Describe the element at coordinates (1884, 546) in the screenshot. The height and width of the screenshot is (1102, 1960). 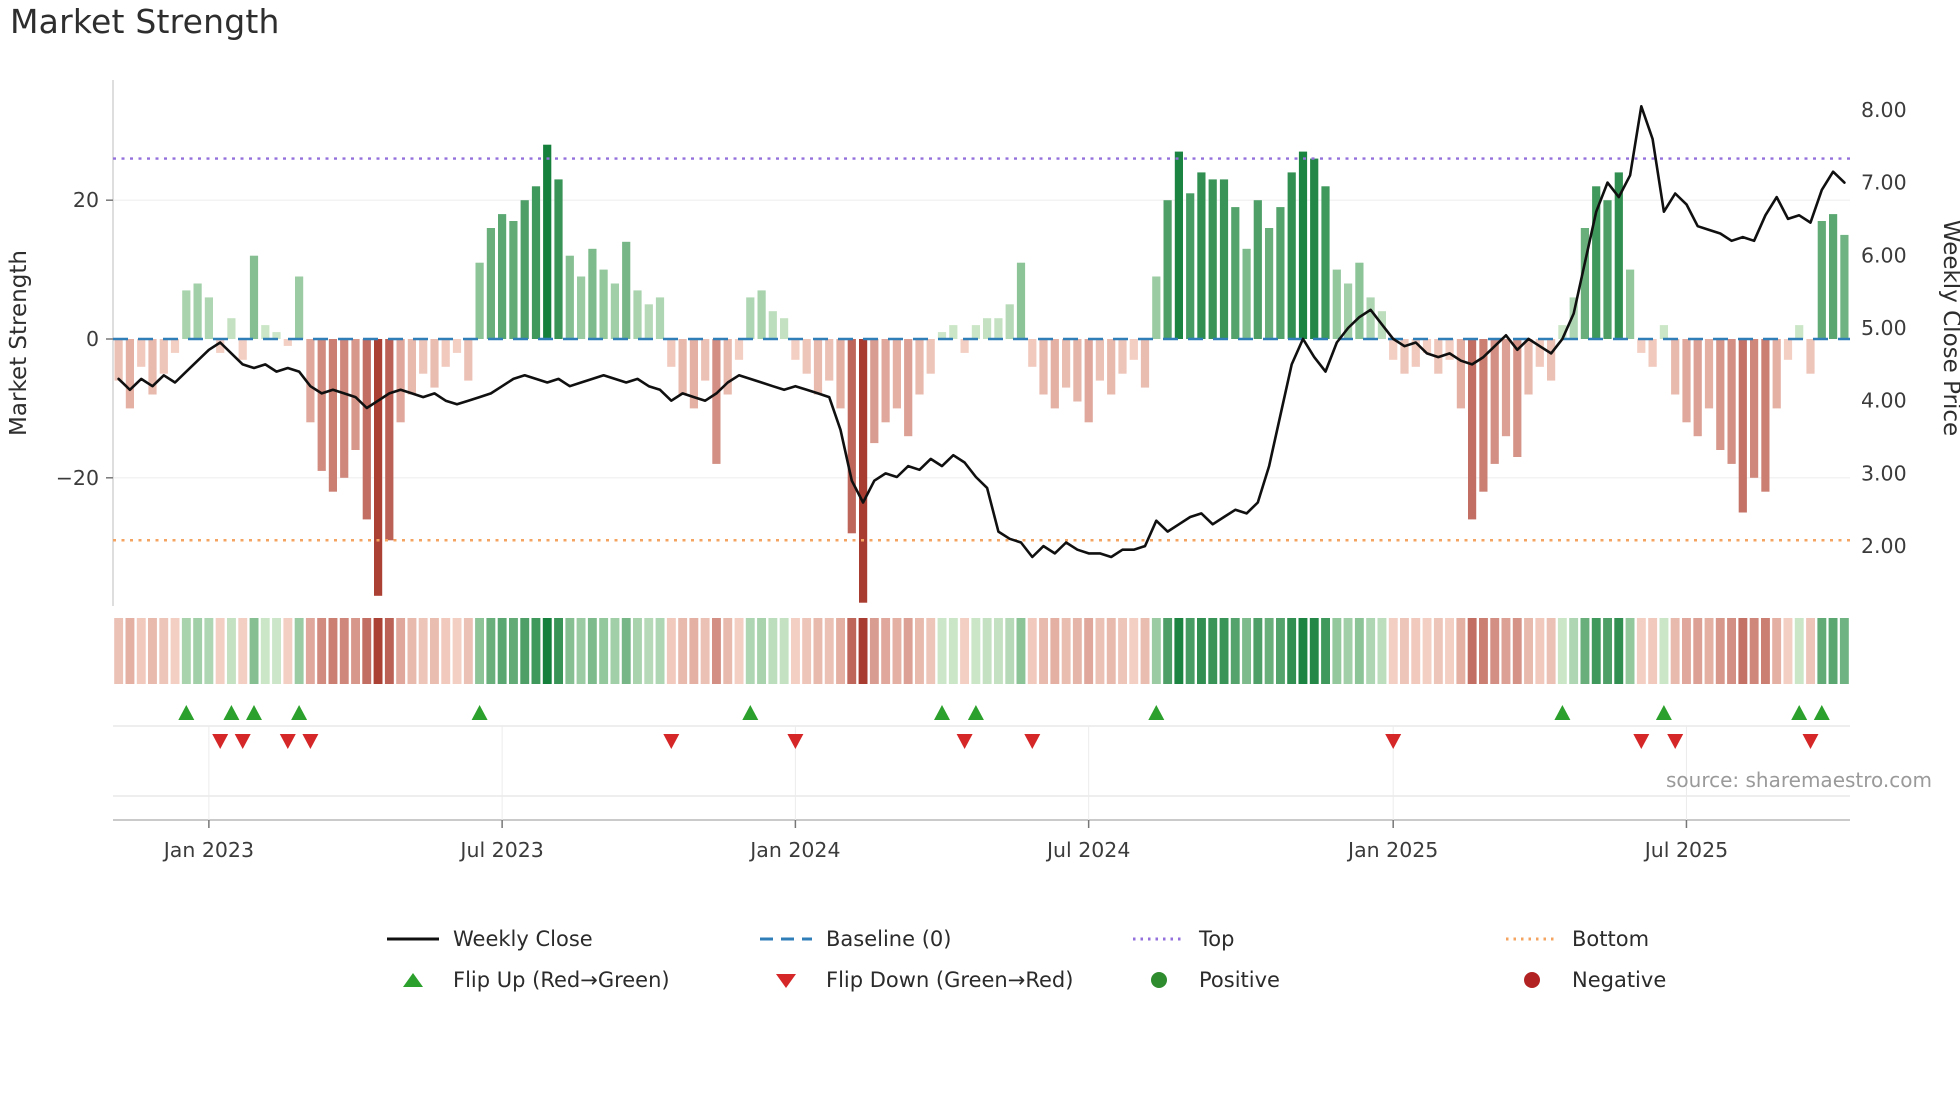
I see `price-tick-label: 2.00` at that location.